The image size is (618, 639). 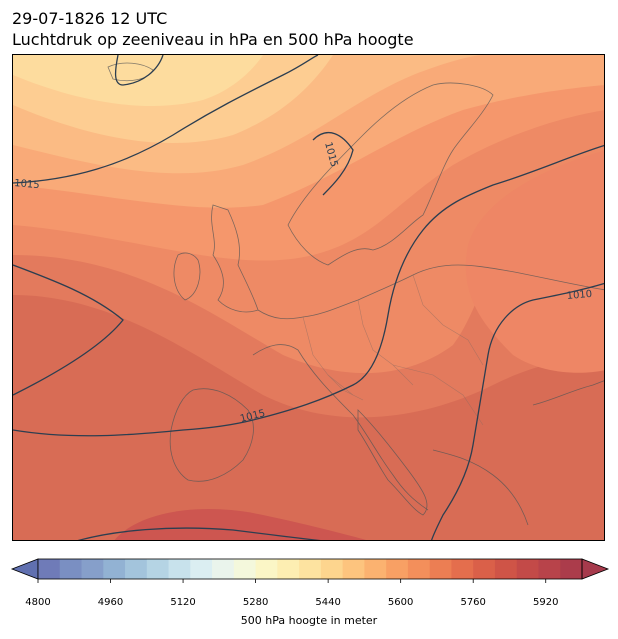 What do you see at coordinates (90, 18) in the screenshot?
I see `map-datetime: 29-07-1826 12 UTC` at bounding box center [90, 18].